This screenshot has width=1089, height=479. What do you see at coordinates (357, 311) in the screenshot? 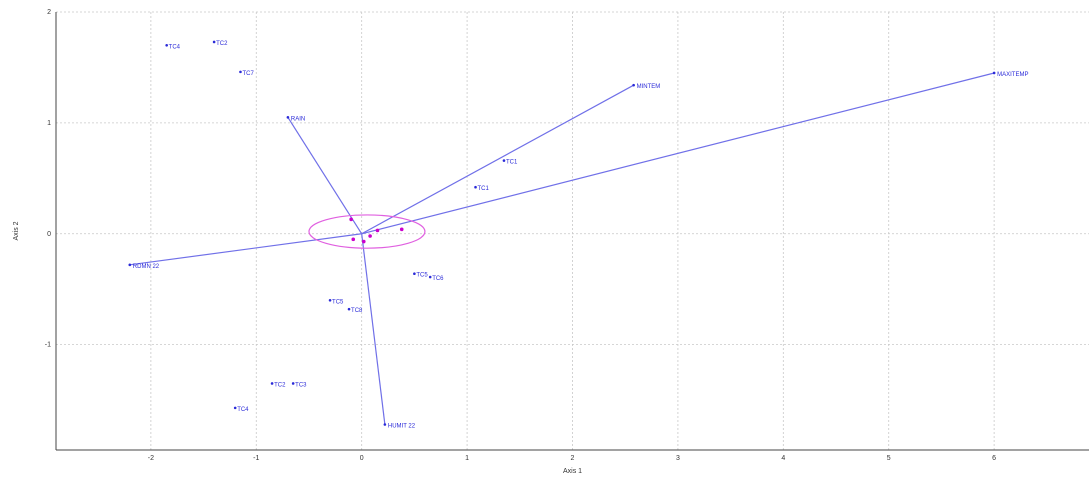
I see `sample-point-label: TC8` at bounding box center [357, 311].